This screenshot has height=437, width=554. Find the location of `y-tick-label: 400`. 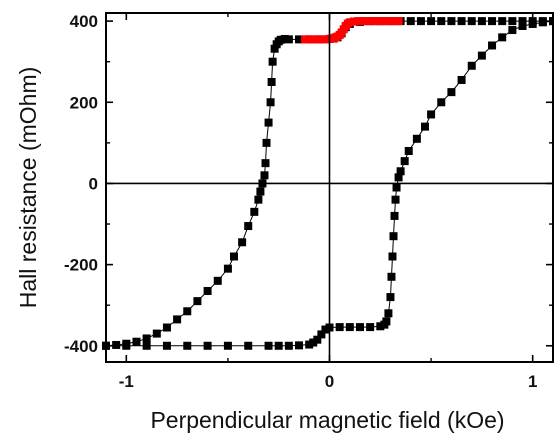

y-tick-label: 400 is located at coordinates (84, 21).